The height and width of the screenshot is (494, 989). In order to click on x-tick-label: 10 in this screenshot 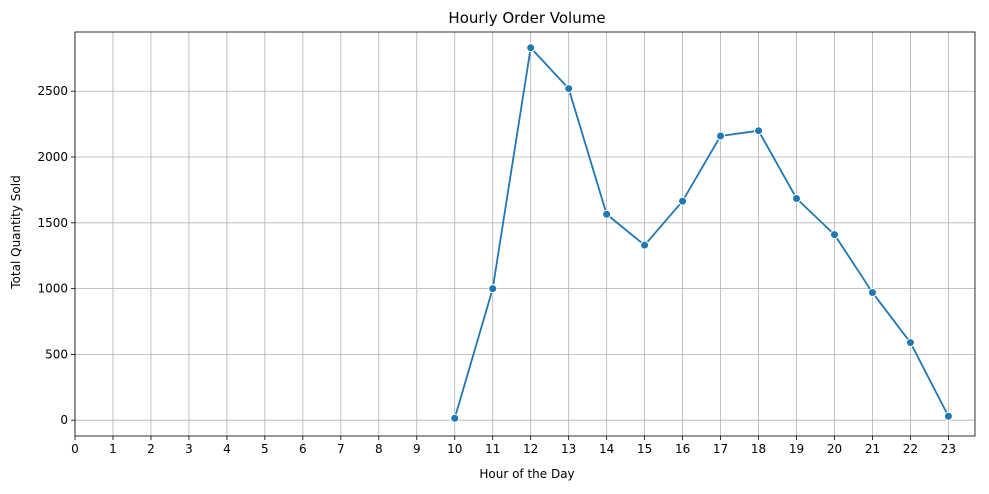, I will do `click(454, 449)`.